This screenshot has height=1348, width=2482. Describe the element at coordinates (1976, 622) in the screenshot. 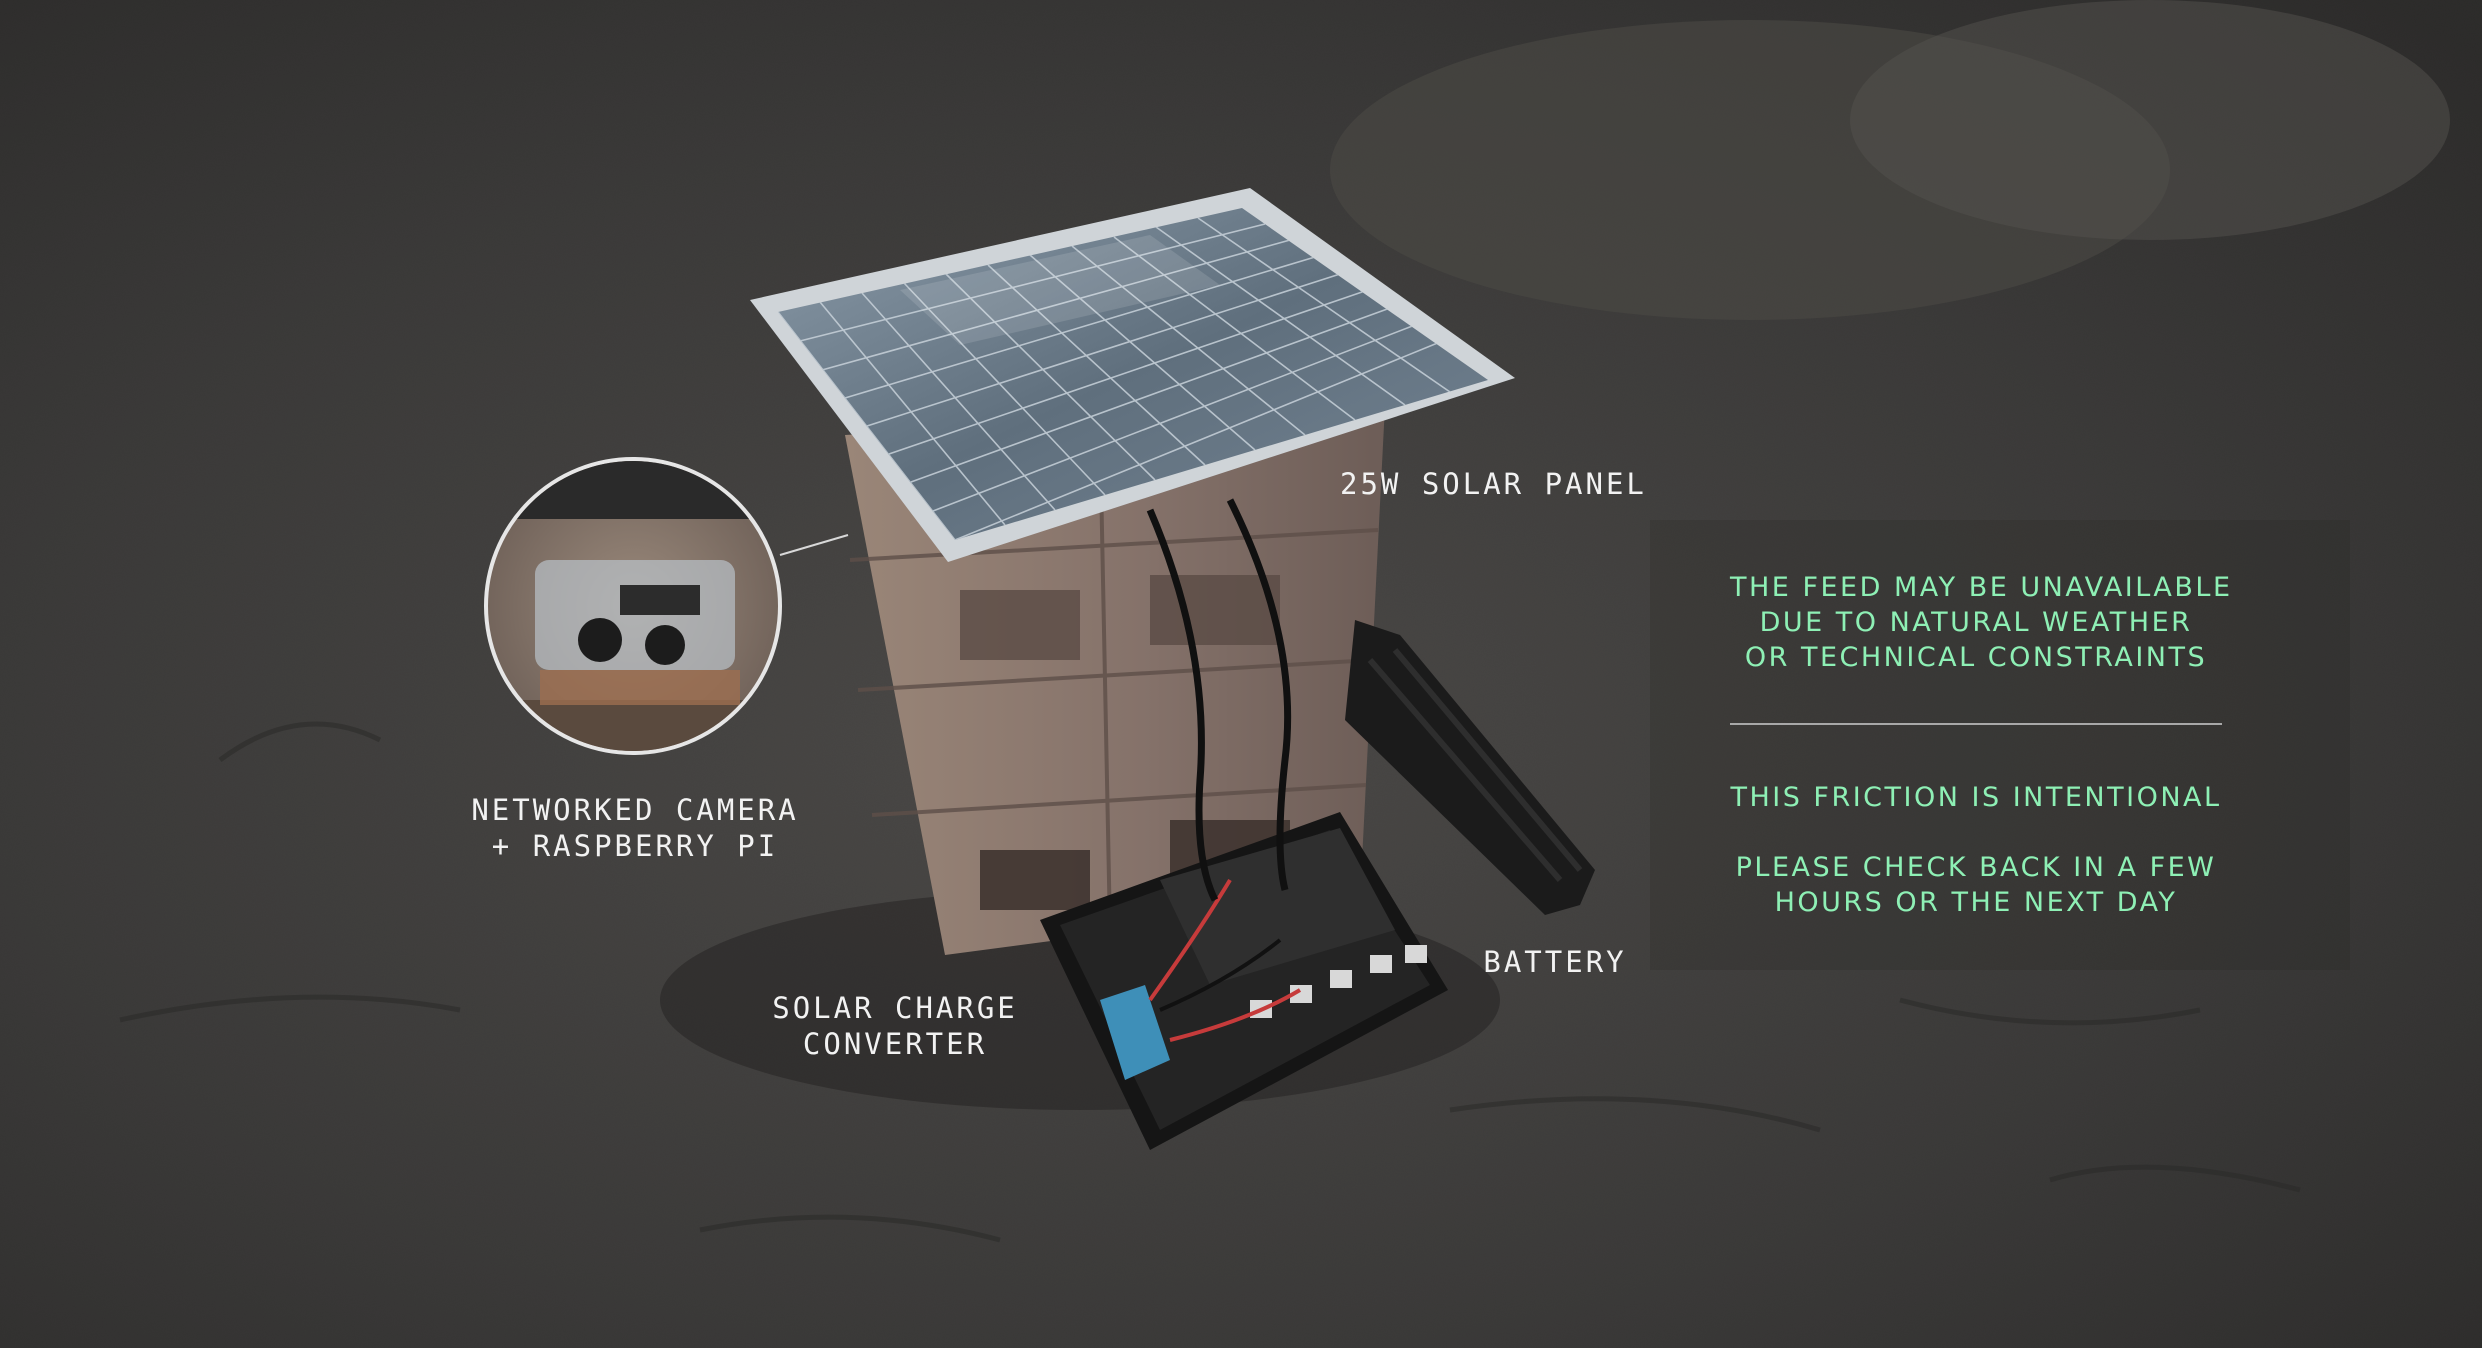

I see `notice-line: DUE TO NATURAL WEATHER` at that location.